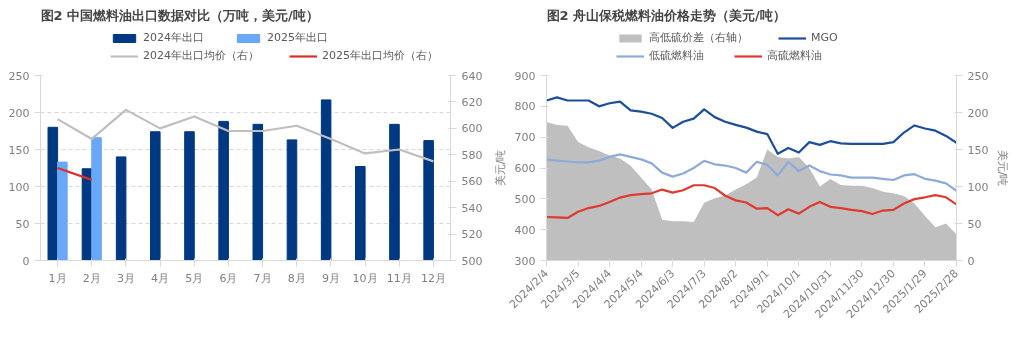  Describe the element at coordinates (194, 278) in the screenshot. I see `x-tick-label: 5月` at that location.